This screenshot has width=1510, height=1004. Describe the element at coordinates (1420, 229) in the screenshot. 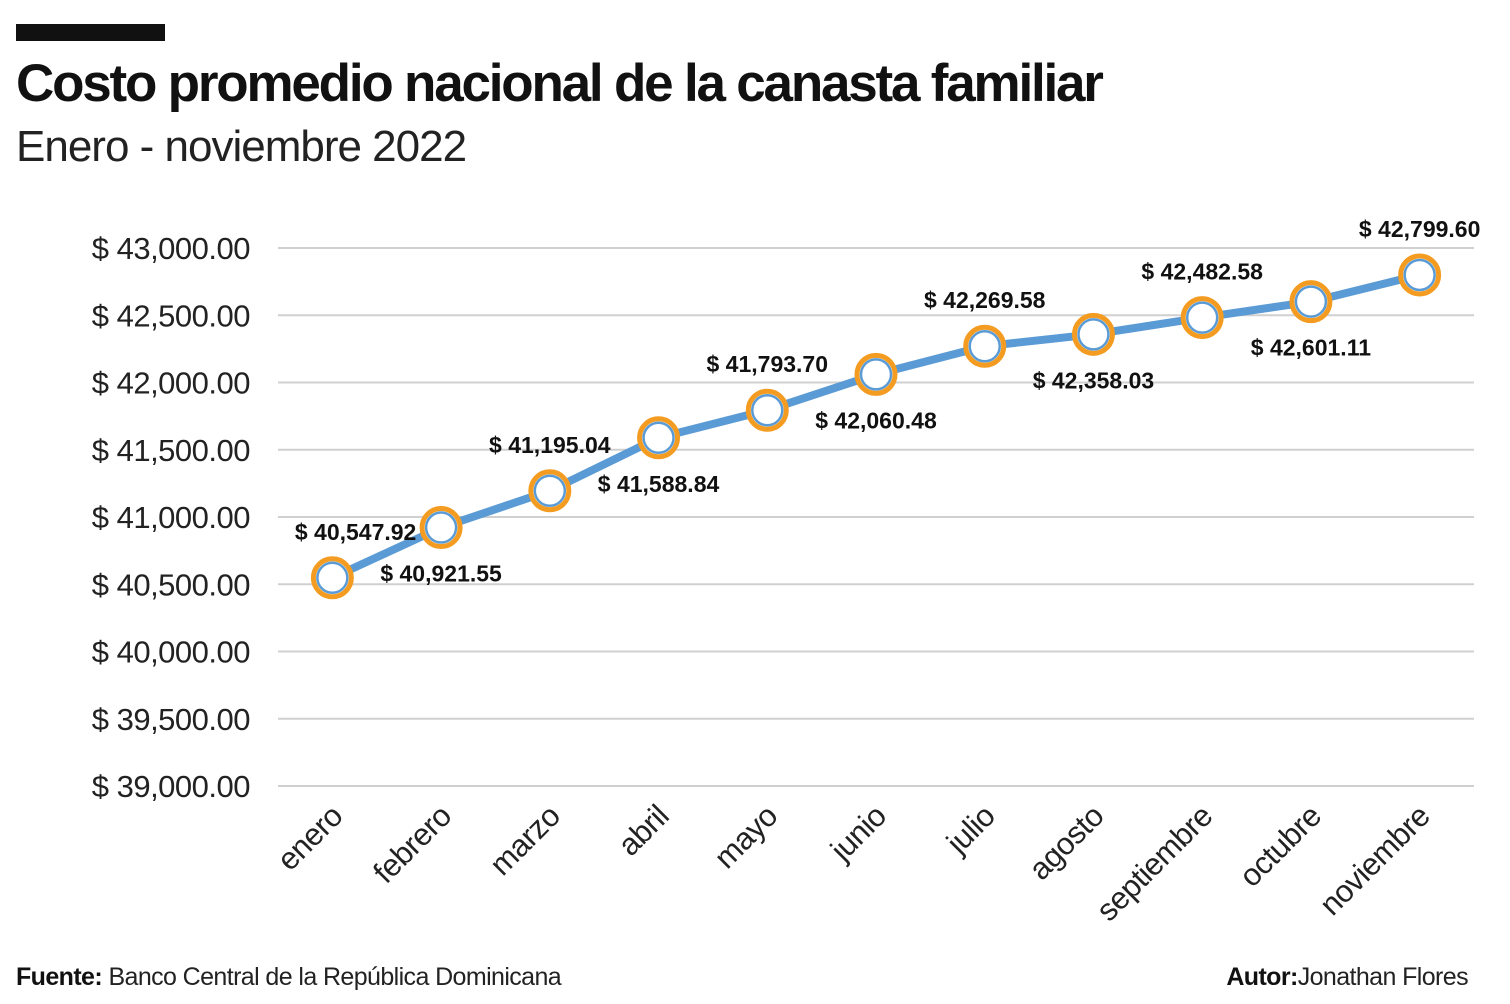

I see `data-label: $ 42,799.60` at that location.